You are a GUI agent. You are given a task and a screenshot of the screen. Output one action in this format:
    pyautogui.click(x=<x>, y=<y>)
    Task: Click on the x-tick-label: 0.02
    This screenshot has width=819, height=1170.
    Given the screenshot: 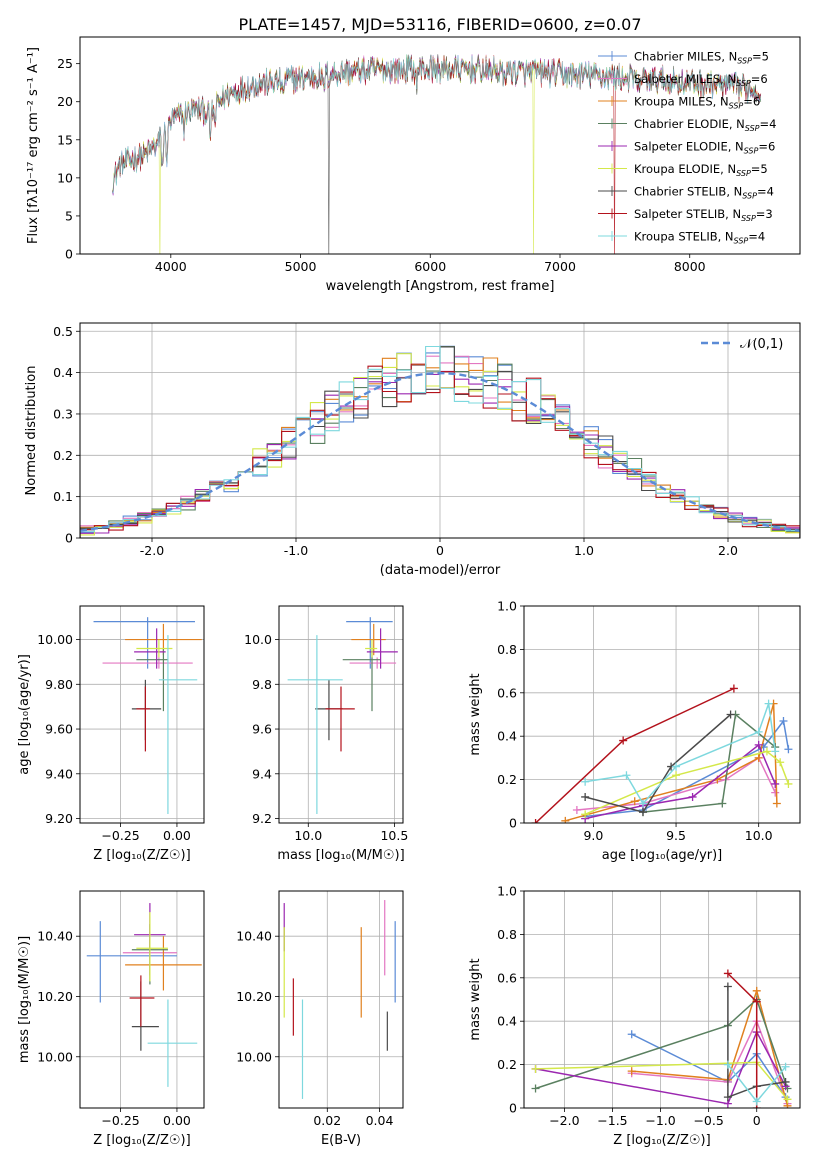 What is the action you would take?
    pyautogui.click(x=327, y=1120)
    